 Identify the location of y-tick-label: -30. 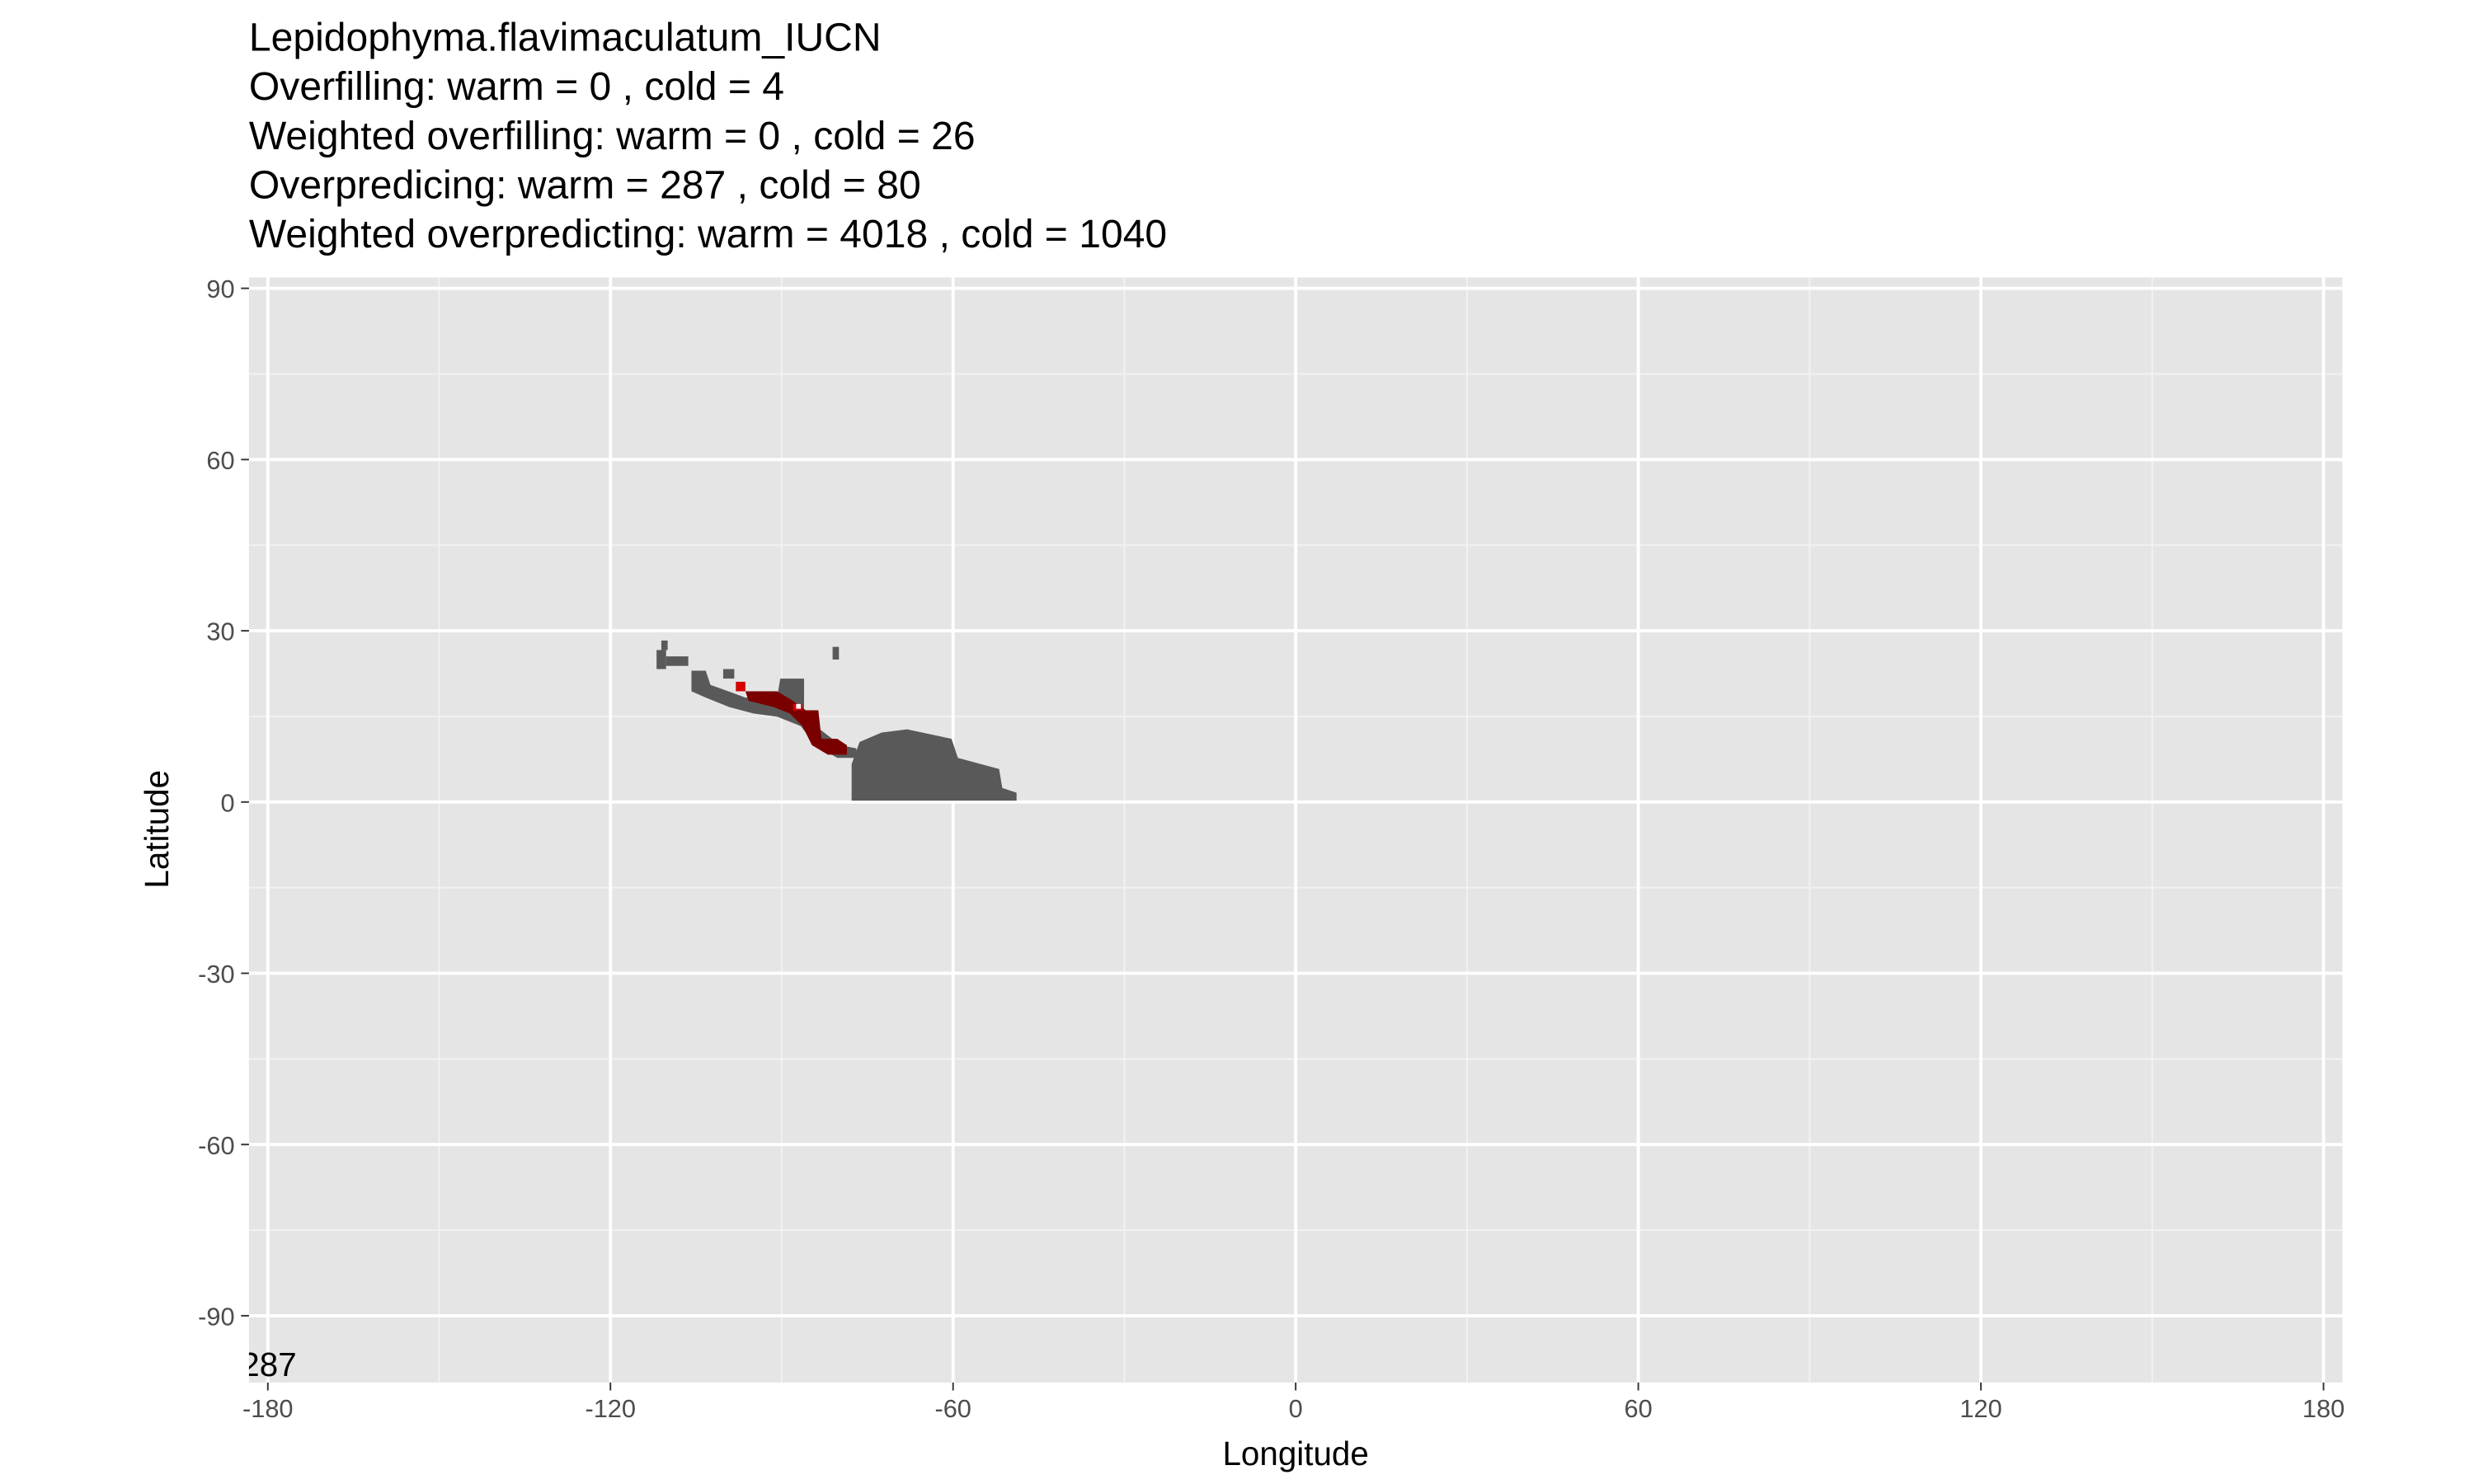
(216, 974).